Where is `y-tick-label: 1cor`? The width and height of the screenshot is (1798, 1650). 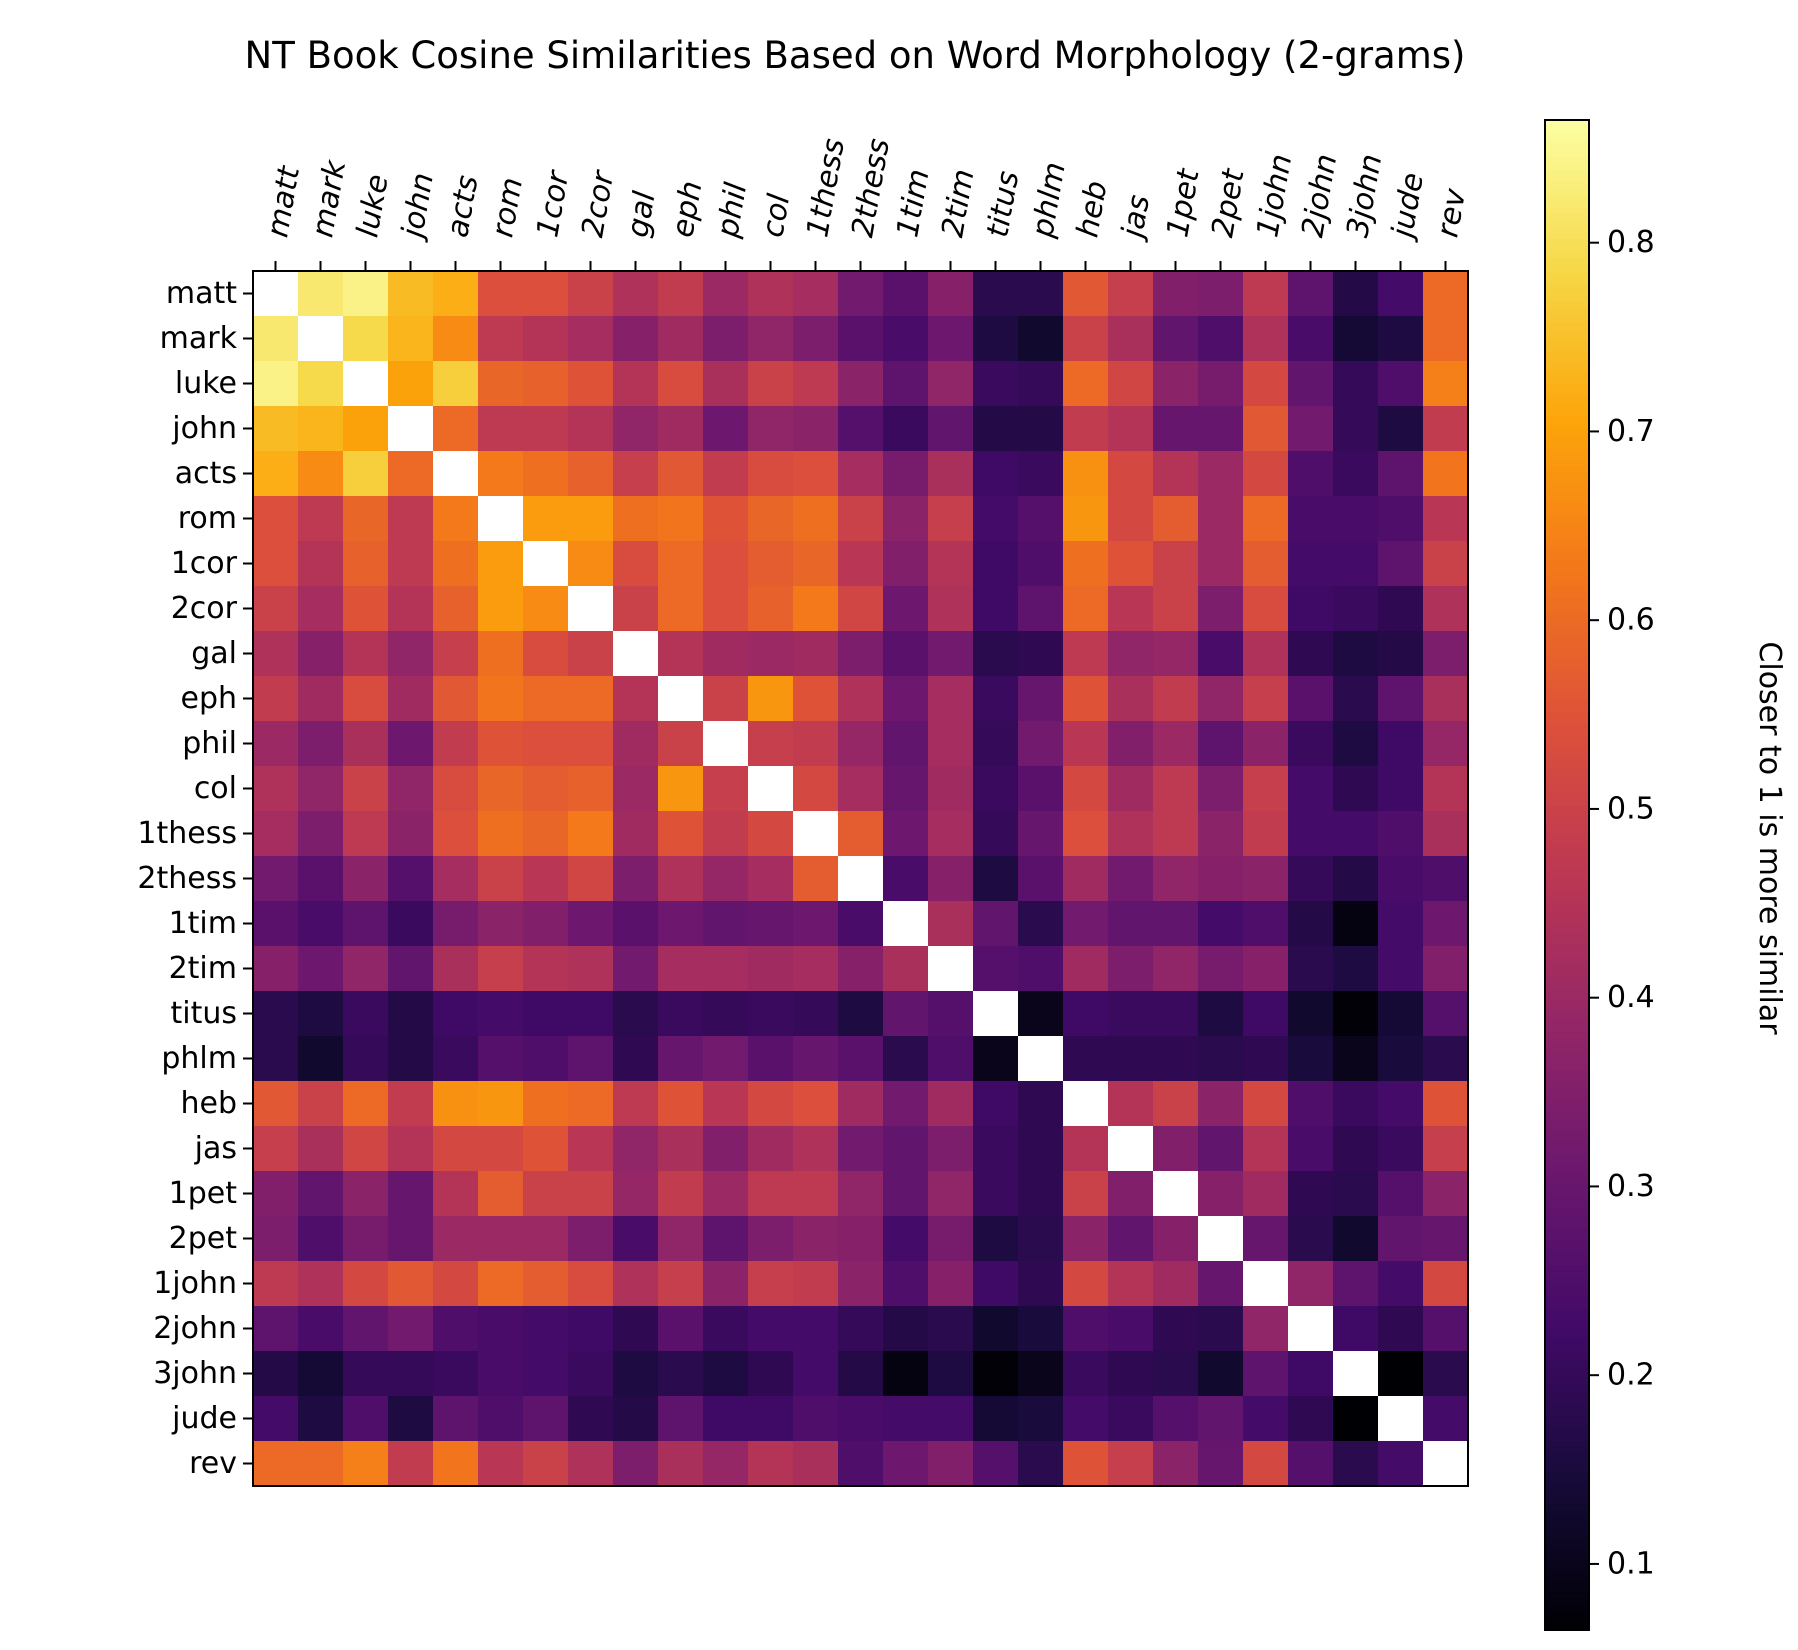 y-tick-label: 1cor is located at coordinates (204, 563).